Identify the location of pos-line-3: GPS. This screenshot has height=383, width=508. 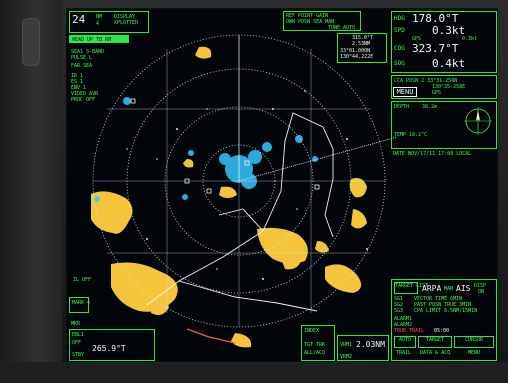
(437, 93).